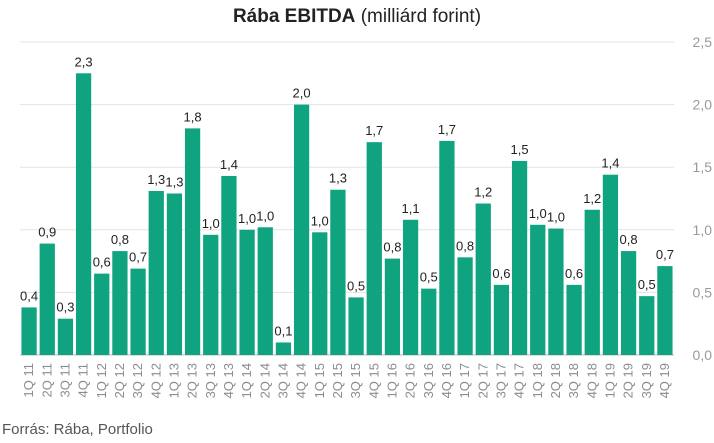 The width and height of the screenshot is (714, 443). I want to click on x-tick-label: 3Q 14, so click(282, 380).